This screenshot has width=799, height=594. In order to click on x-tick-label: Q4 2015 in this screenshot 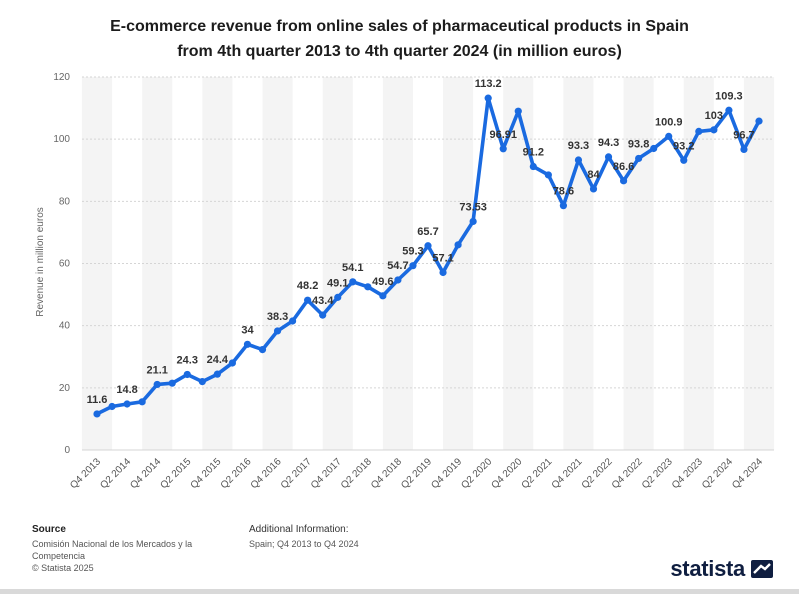, I will do `click(206, 473)`.